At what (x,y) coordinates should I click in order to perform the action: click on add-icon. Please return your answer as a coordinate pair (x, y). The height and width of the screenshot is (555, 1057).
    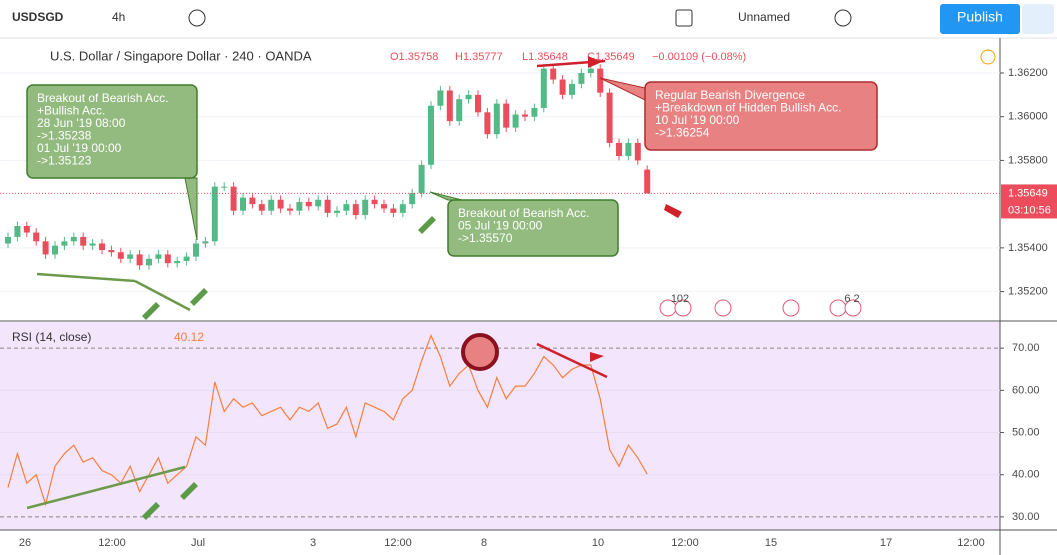
    Looking at the image, I should click on (197, 18).